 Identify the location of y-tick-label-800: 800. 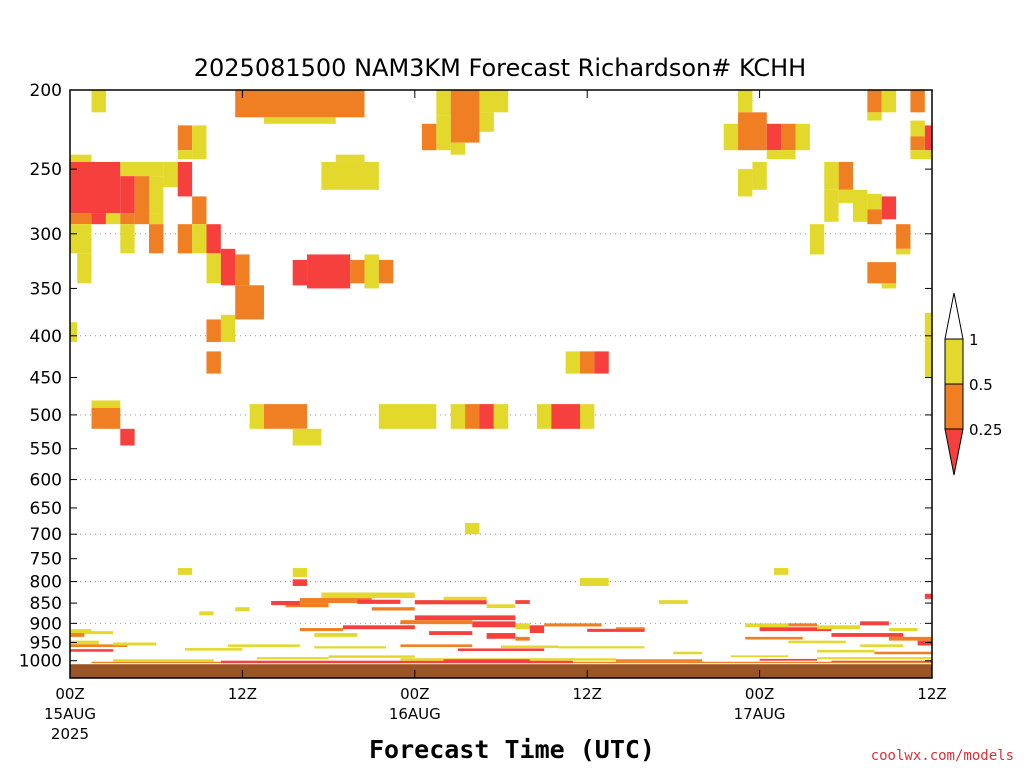
(46, 583).